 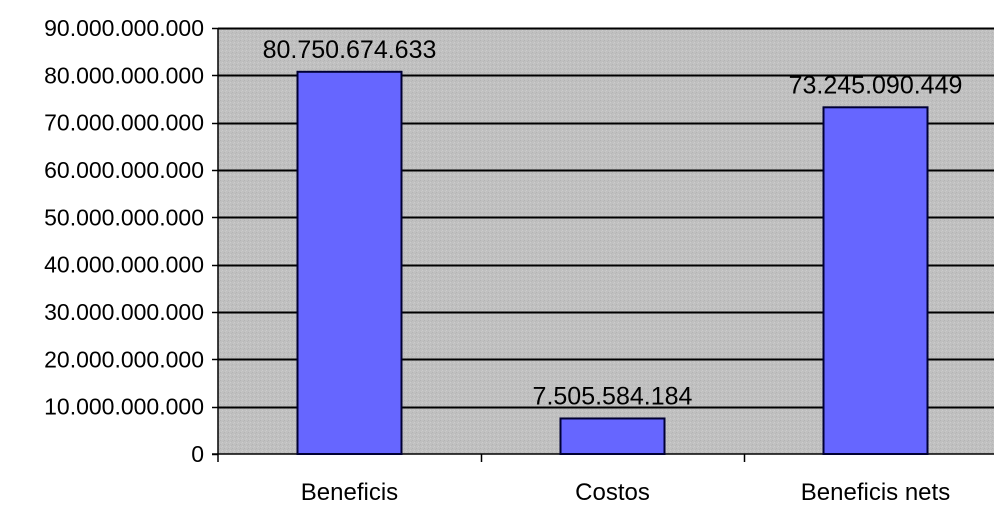 What do you see at coordinates (124, 312) in the screenshot?
I see `y-tick-label: 30.000.000.000` at bounding box center [124, 312].